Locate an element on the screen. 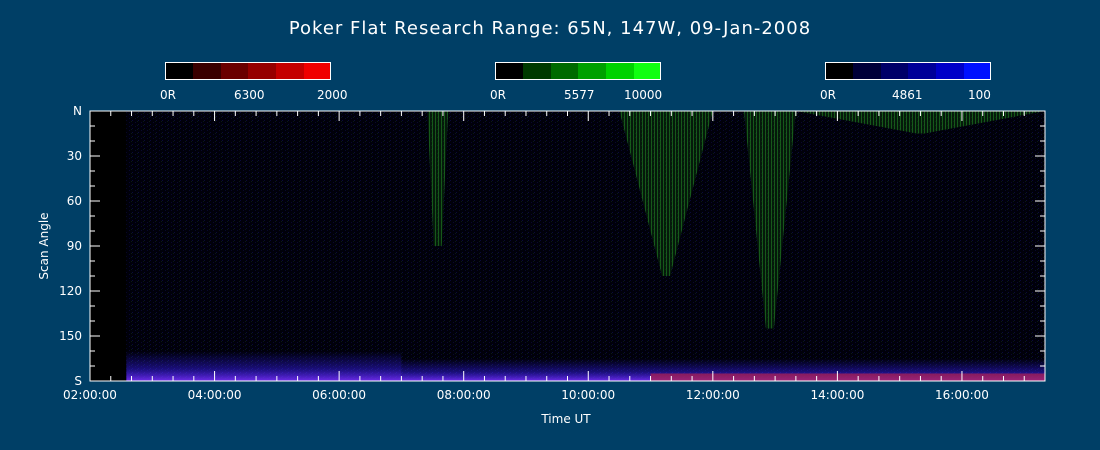  colorbar-green-min-label: 0R is located at coordinates (498, 95).